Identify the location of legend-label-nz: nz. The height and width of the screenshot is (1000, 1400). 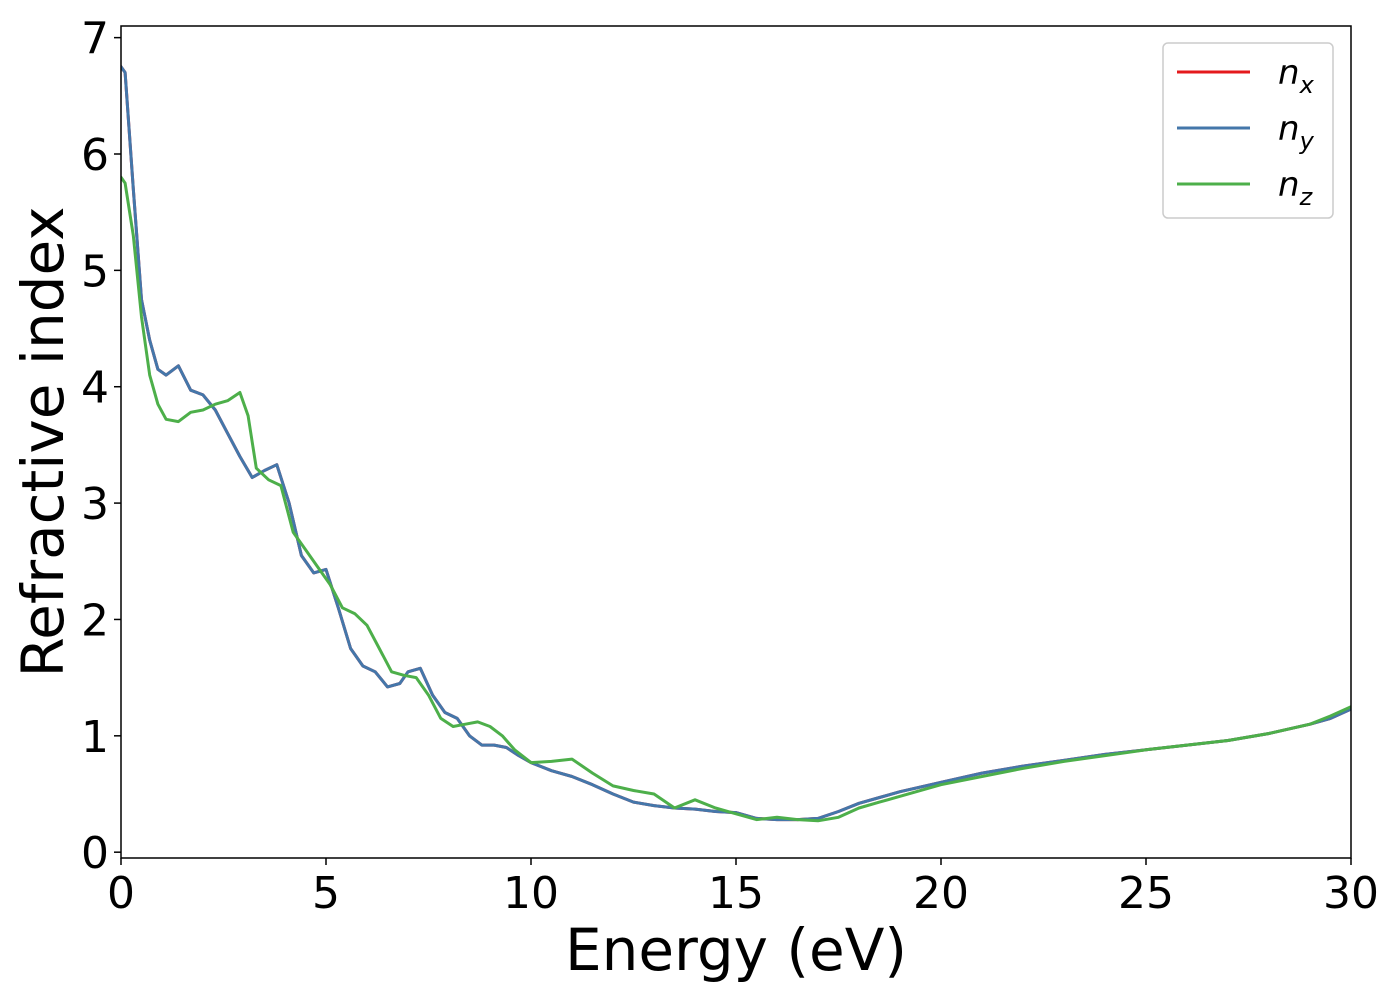
(1296, 188).